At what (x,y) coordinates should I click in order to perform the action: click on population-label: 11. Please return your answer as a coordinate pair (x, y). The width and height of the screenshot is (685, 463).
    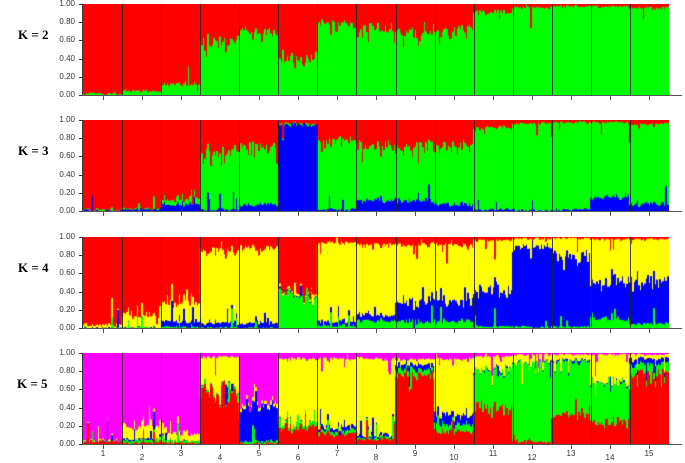
    Looking at the image, I should click on (493, 453).